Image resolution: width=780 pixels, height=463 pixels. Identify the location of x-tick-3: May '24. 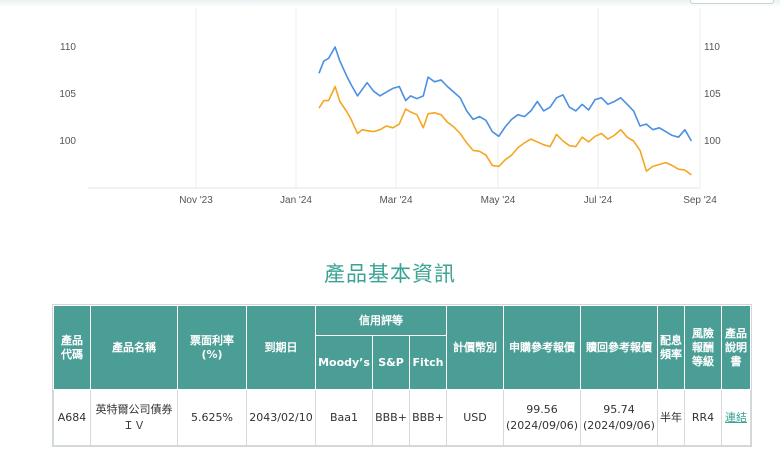
(498, 200).